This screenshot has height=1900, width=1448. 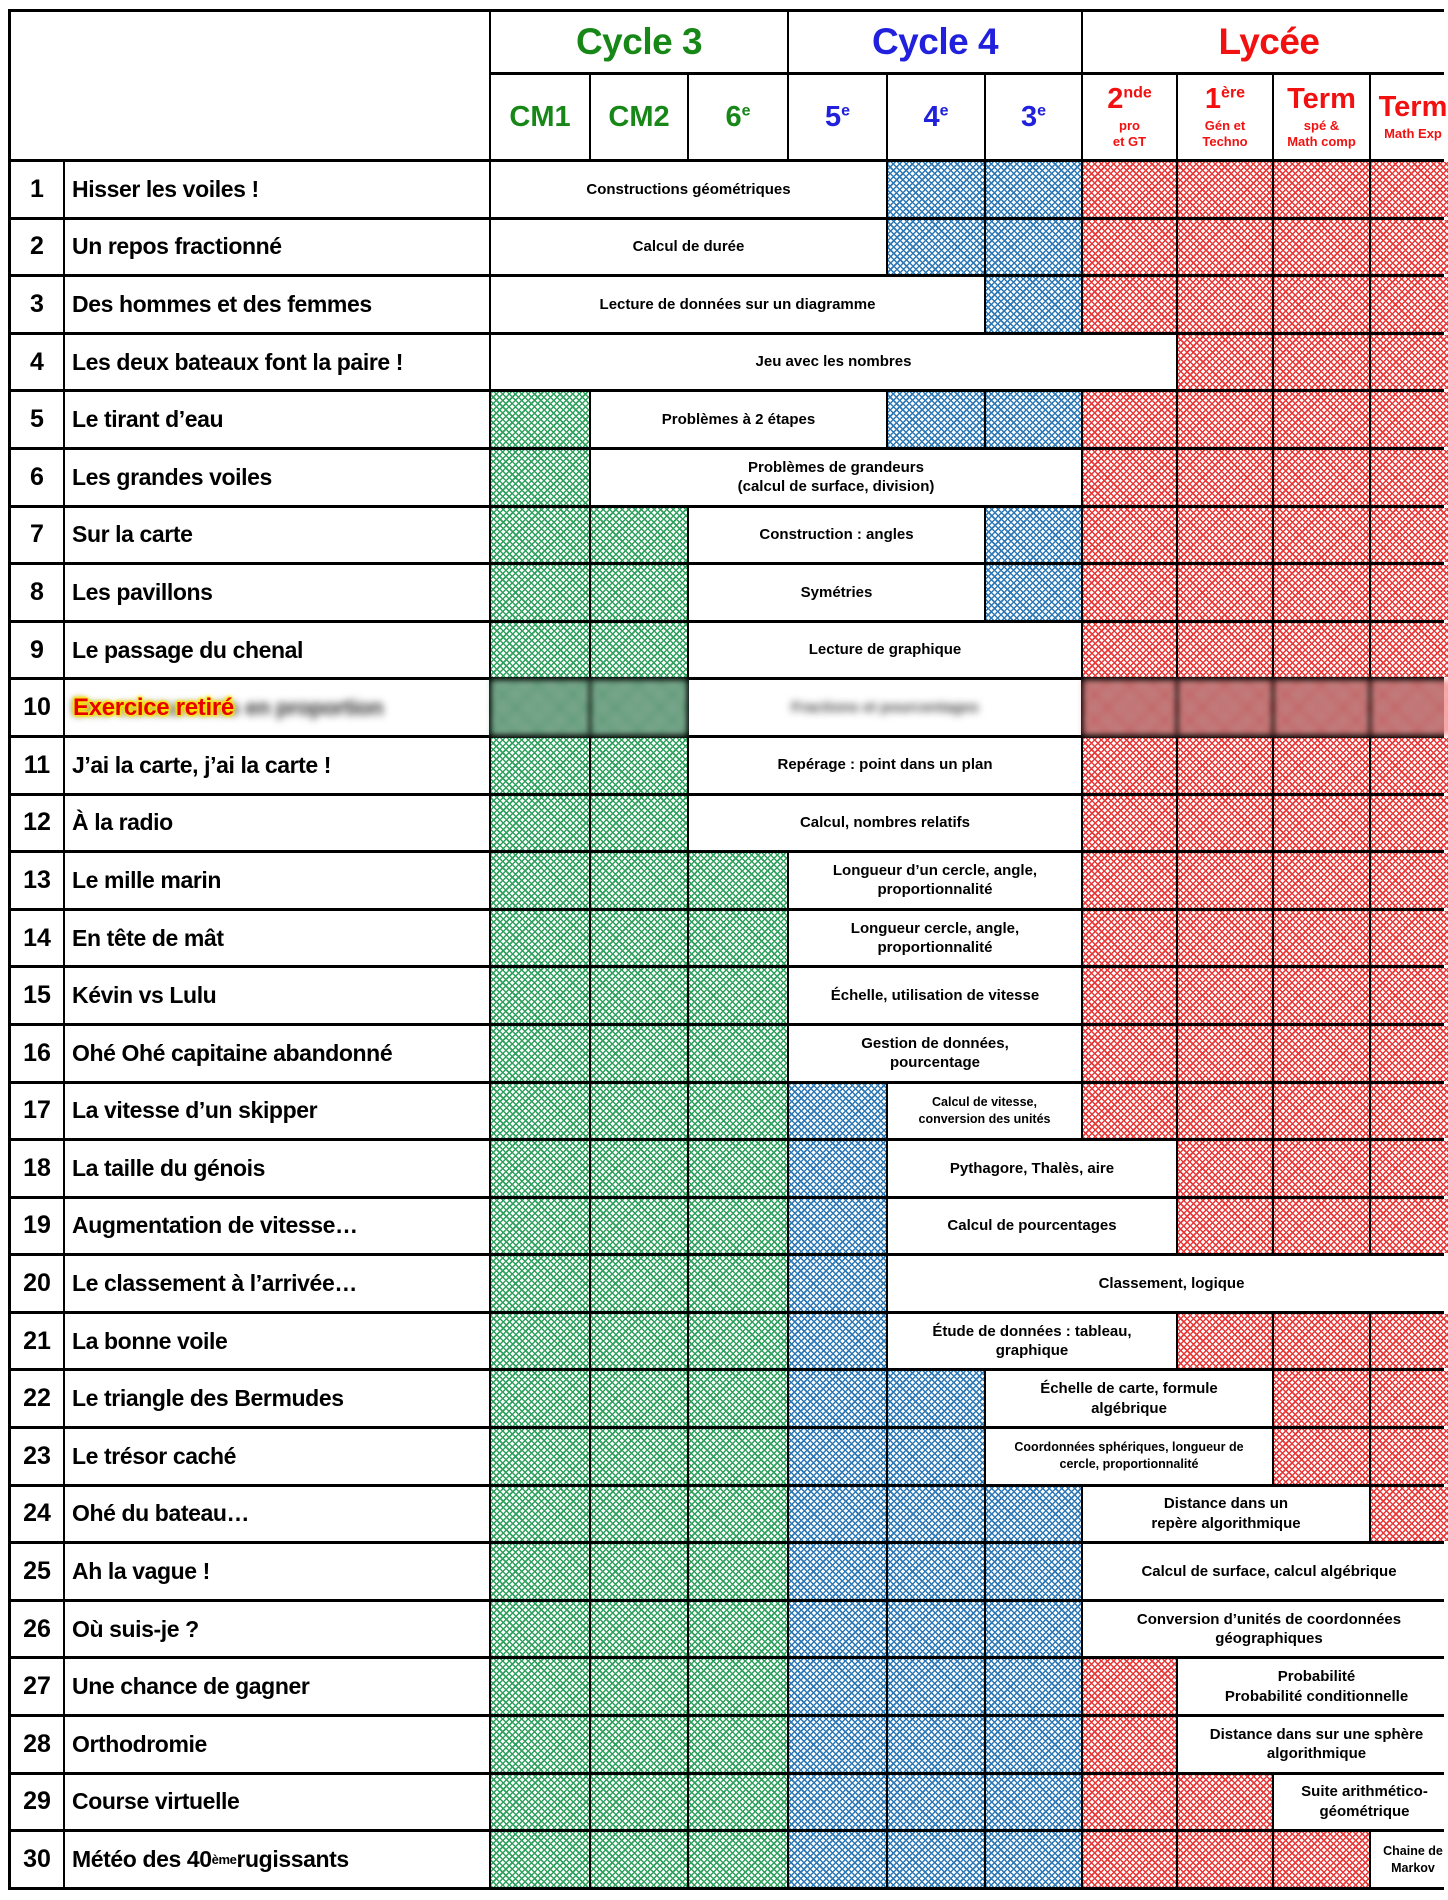 What do you see at coordinates (935, 42) in the screenshot?
I see `cycle-header-2: Cycle 4` at bounding box center [935, 42].